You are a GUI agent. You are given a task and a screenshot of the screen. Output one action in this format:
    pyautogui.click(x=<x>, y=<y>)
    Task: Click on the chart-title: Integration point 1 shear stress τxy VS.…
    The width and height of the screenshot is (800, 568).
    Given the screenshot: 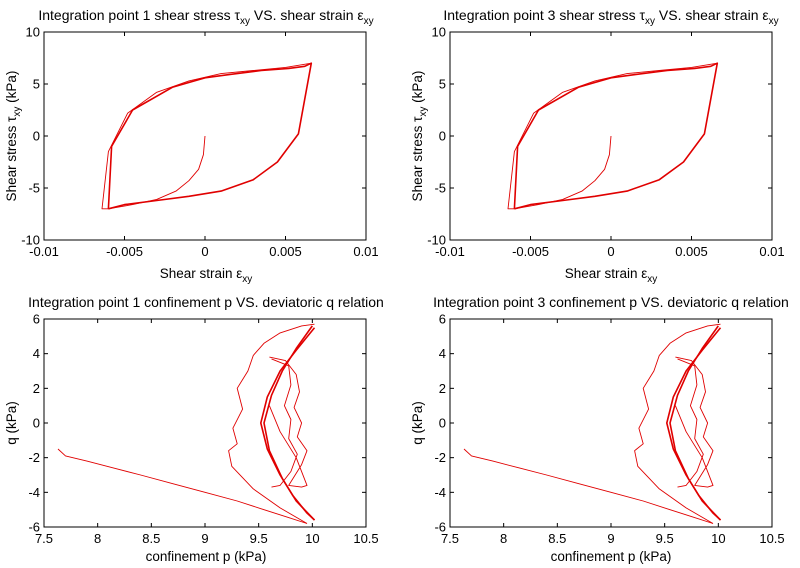 What is the action you would take?
    pyautogui.click(x=205, y=17)
    